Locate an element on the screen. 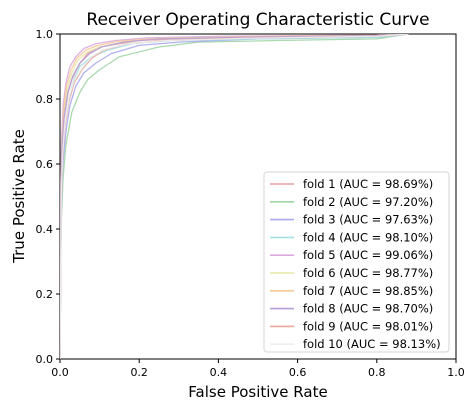  legend-label-fold-4: fold 4 (AUC = 98.10%) is located at coordinates (368, 237).